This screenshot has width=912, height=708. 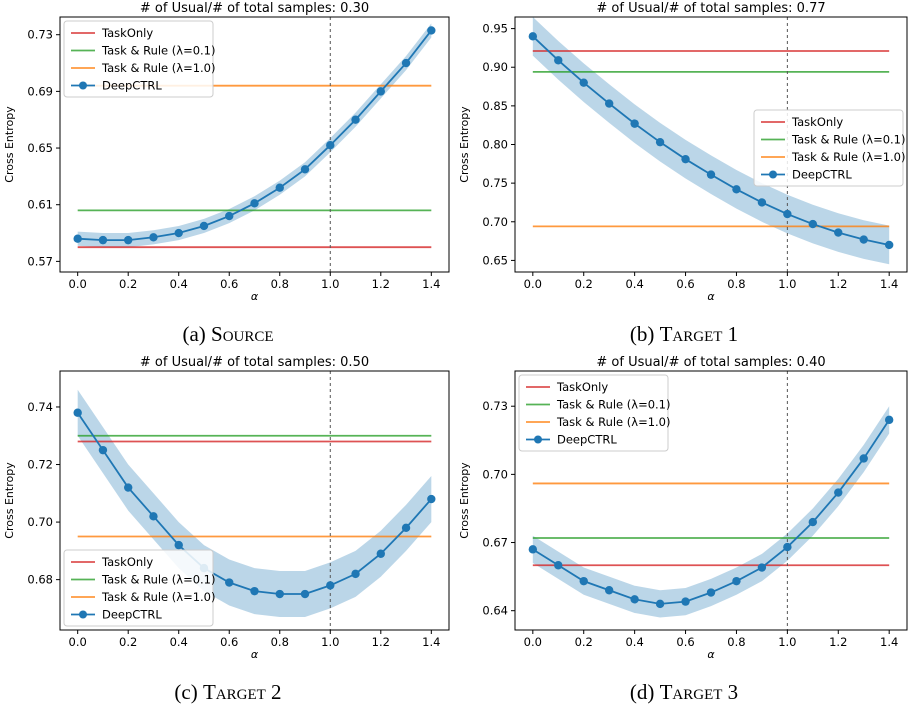 What do you see at coordinates (229, 642) in the screenshot?
I see `x-tick-label-2-3: 0.6` at bounding box center [229, 642].